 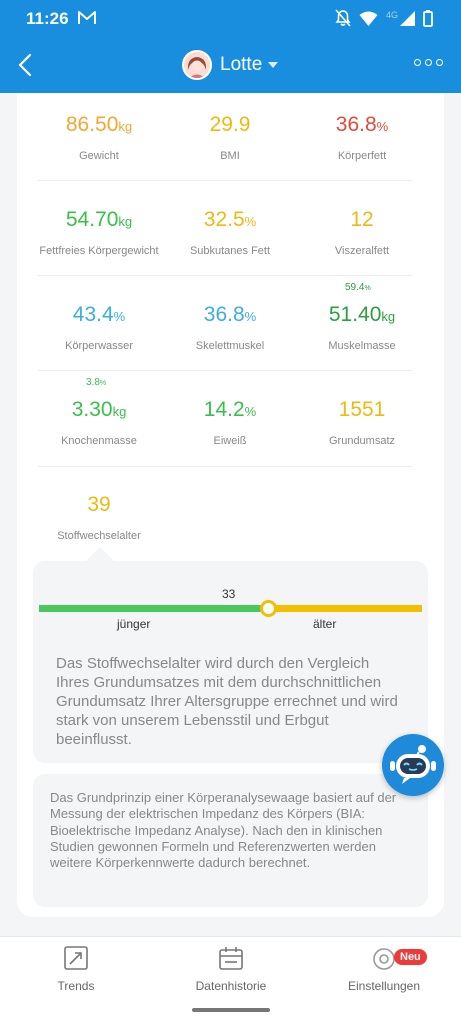 What do you see at coordinates (99, 422) in the screenshot?
I see `metric-knochenmasse: 3.30kg Knochenmasse` at bounding box center [99, 422].